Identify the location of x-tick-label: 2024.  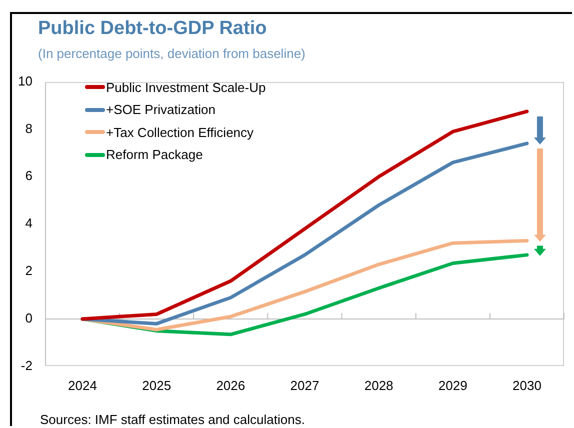
(82, 385).